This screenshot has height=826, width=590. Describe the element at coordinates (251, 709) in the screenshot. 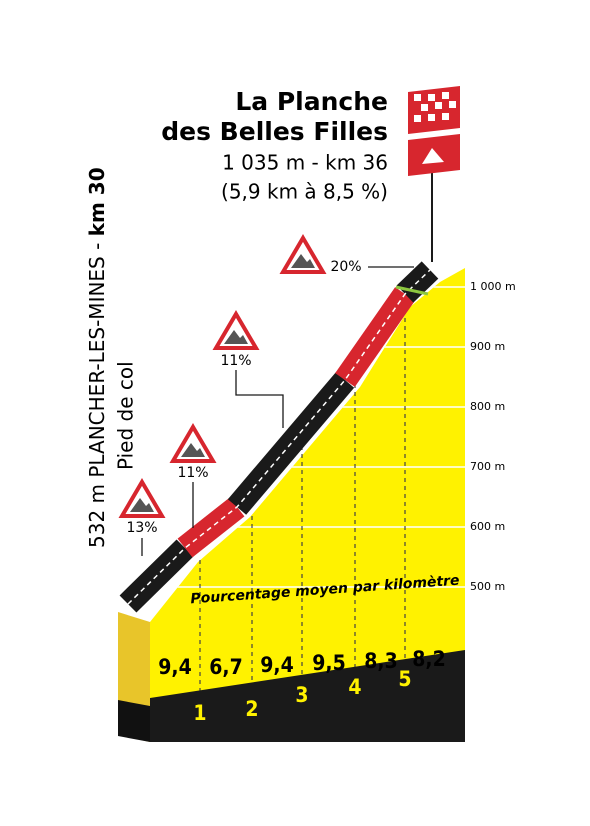

I see `km-marker: 2` at that location.